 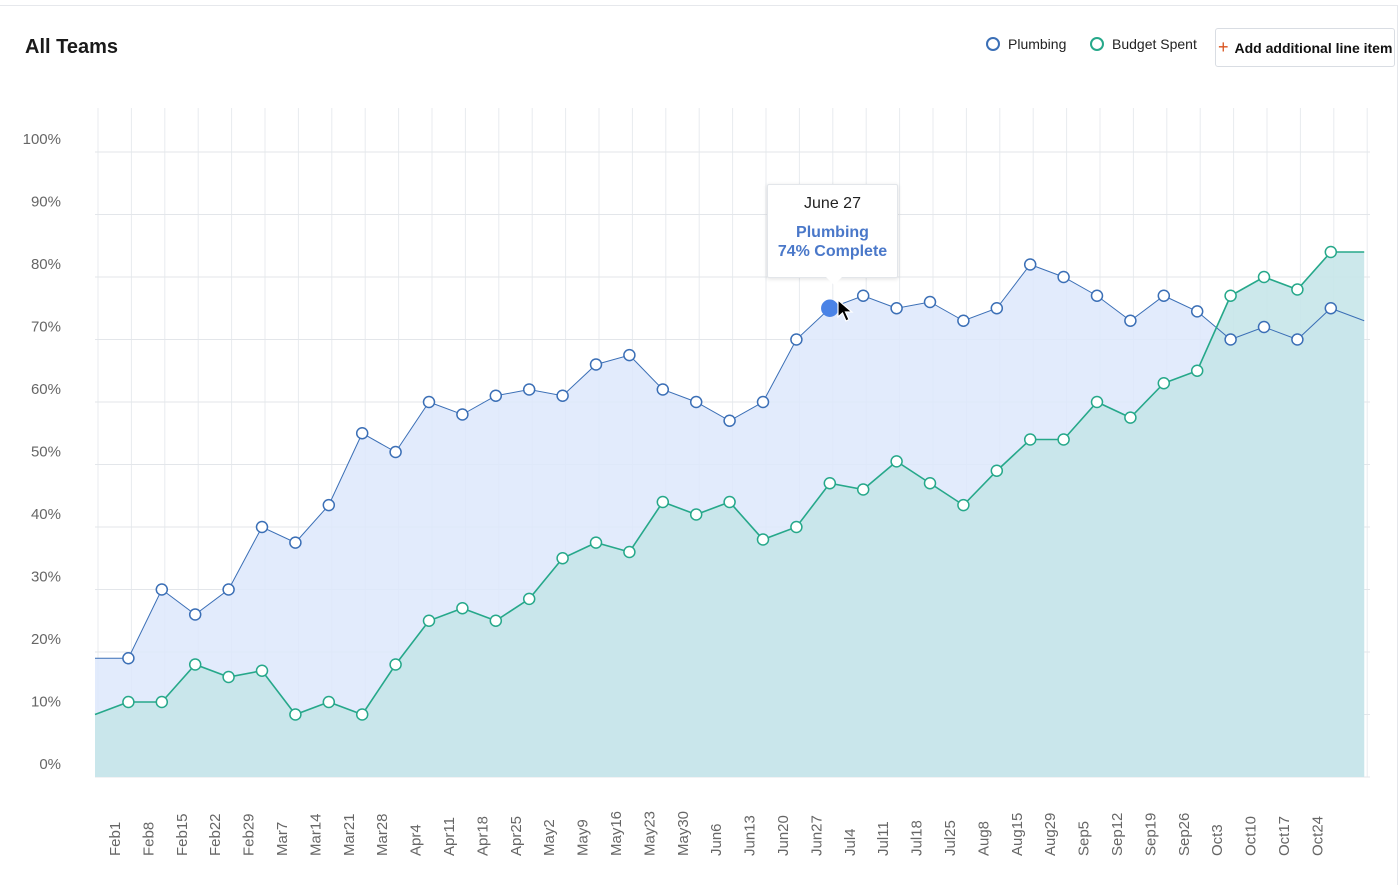 What do you see at coordinates (46, 514) in the screenshot?
I see `y-tick-label: 40%` at bounding box center [46, 514].